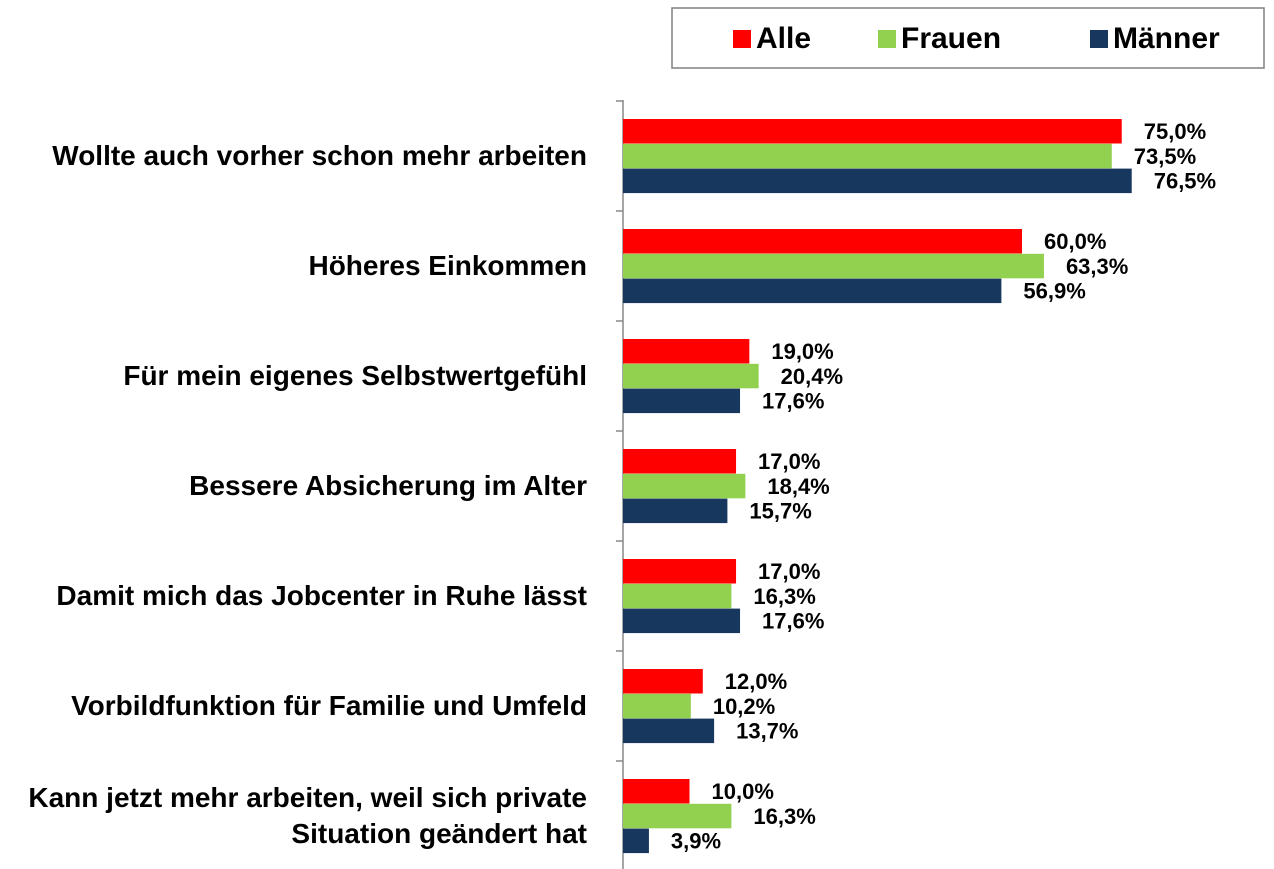  What do you see at coordinates (1165, 156) in the screenshot?
I see `value-label: 73,5%` at bounding box center [1165, 156].